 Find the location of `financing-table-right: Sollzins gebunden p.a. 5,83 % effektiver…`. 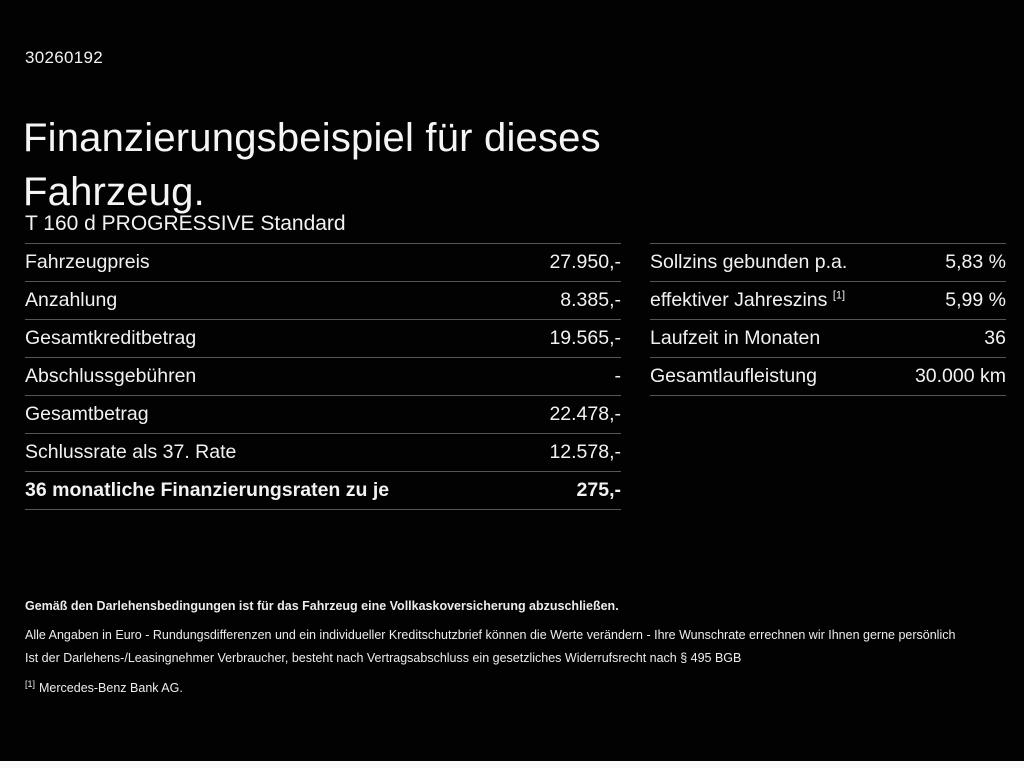

financing-table-right: Sollzins gebunden p.a. 5,83 % effektiver… is located at coordinates (828, 319).